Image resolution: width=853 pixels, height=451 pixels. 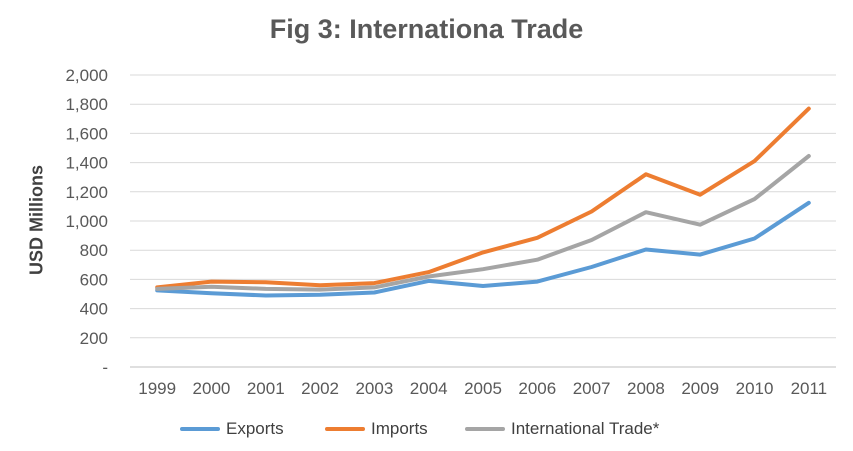 I want to click on legend-item: Exports, so click(x=232, y=429).